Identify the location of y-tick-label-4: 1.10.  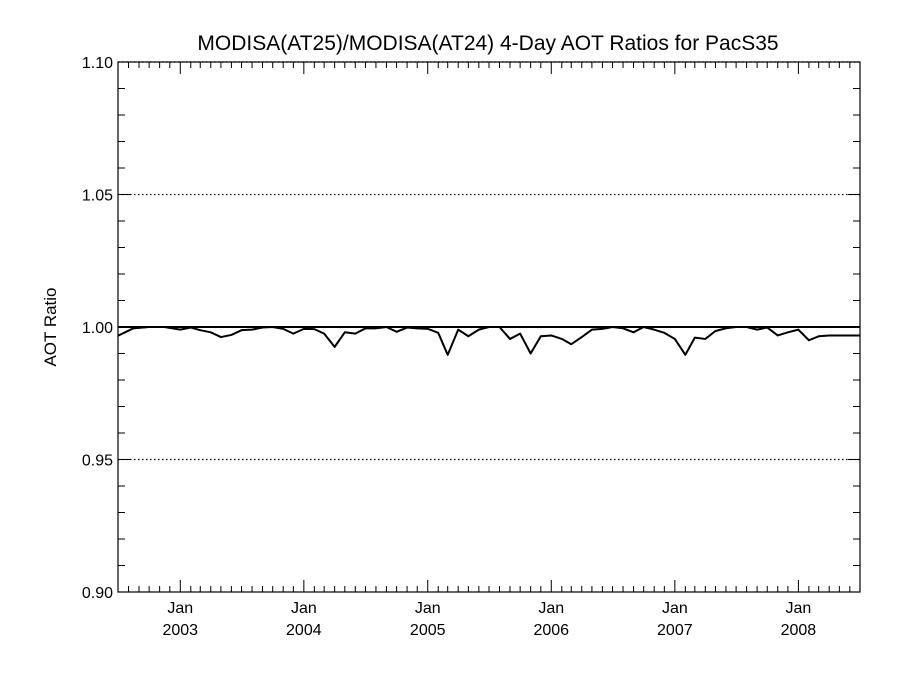
(97, 63).